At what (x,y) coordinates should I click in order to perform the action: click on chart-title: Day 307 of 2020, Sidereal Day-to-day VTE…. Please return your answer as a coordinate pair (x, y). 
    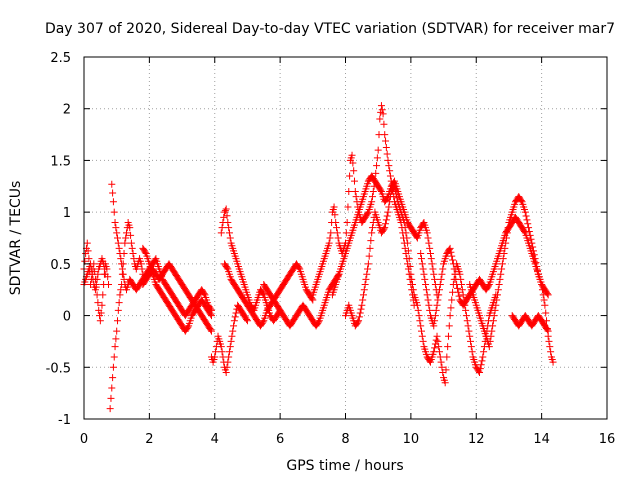
    Looking at the image, I should click on (330, 29).